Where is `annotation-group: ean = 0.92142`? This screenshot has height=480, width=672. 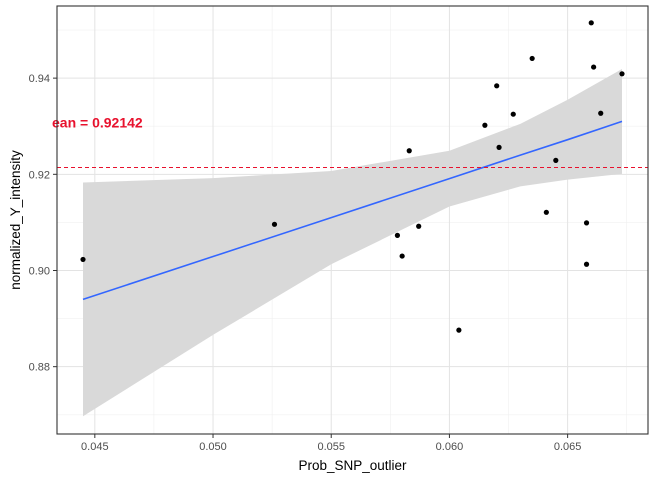 annotation-group: ean = 0.92142 is located at coordinates (97, 122).